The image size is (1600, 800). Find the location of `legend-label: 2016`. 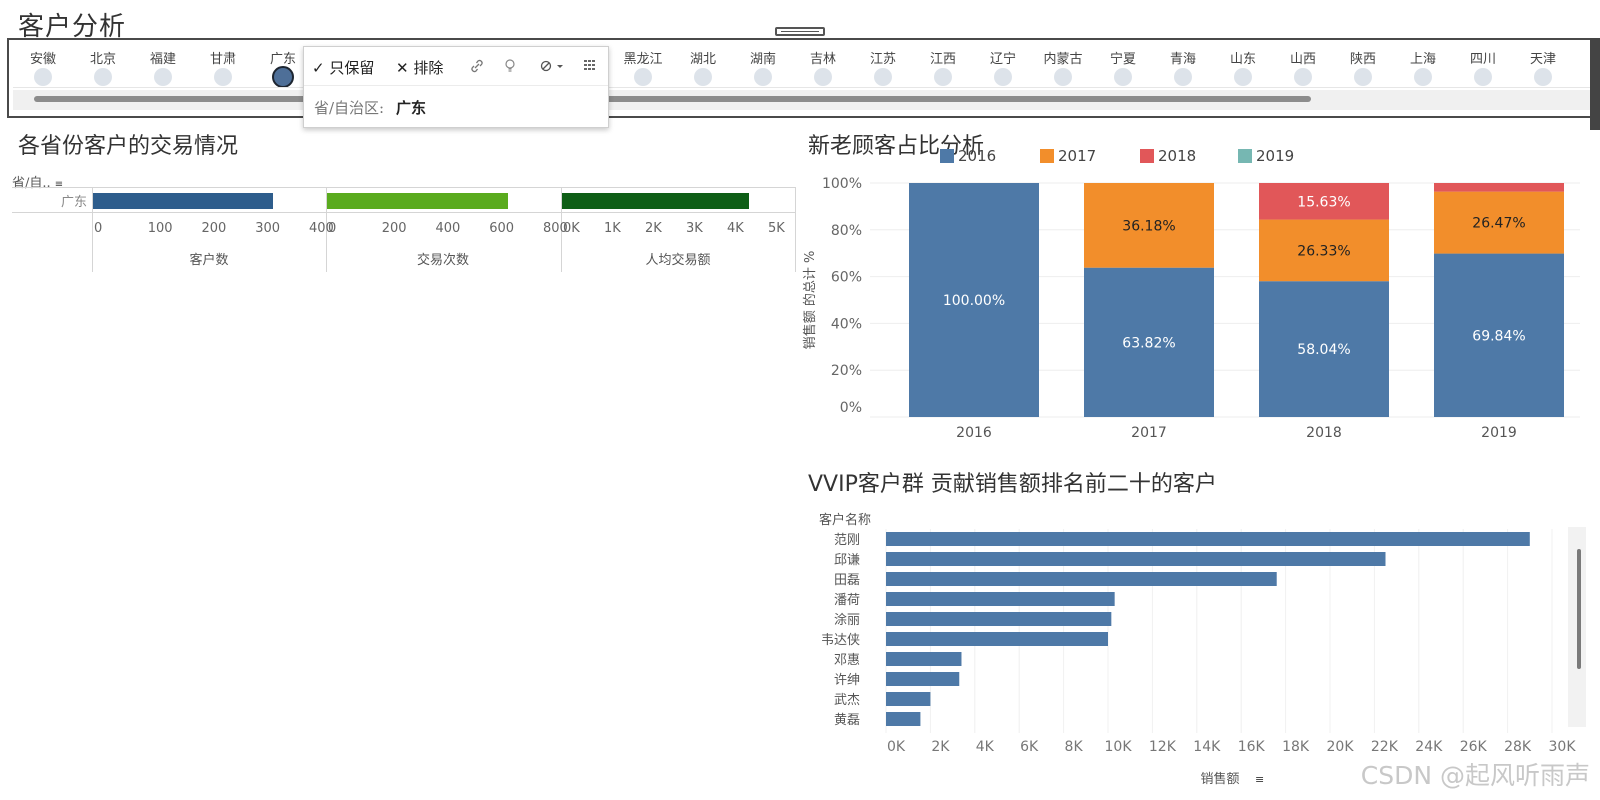

legend-label: 2016 is located at coordinates (977, 156).